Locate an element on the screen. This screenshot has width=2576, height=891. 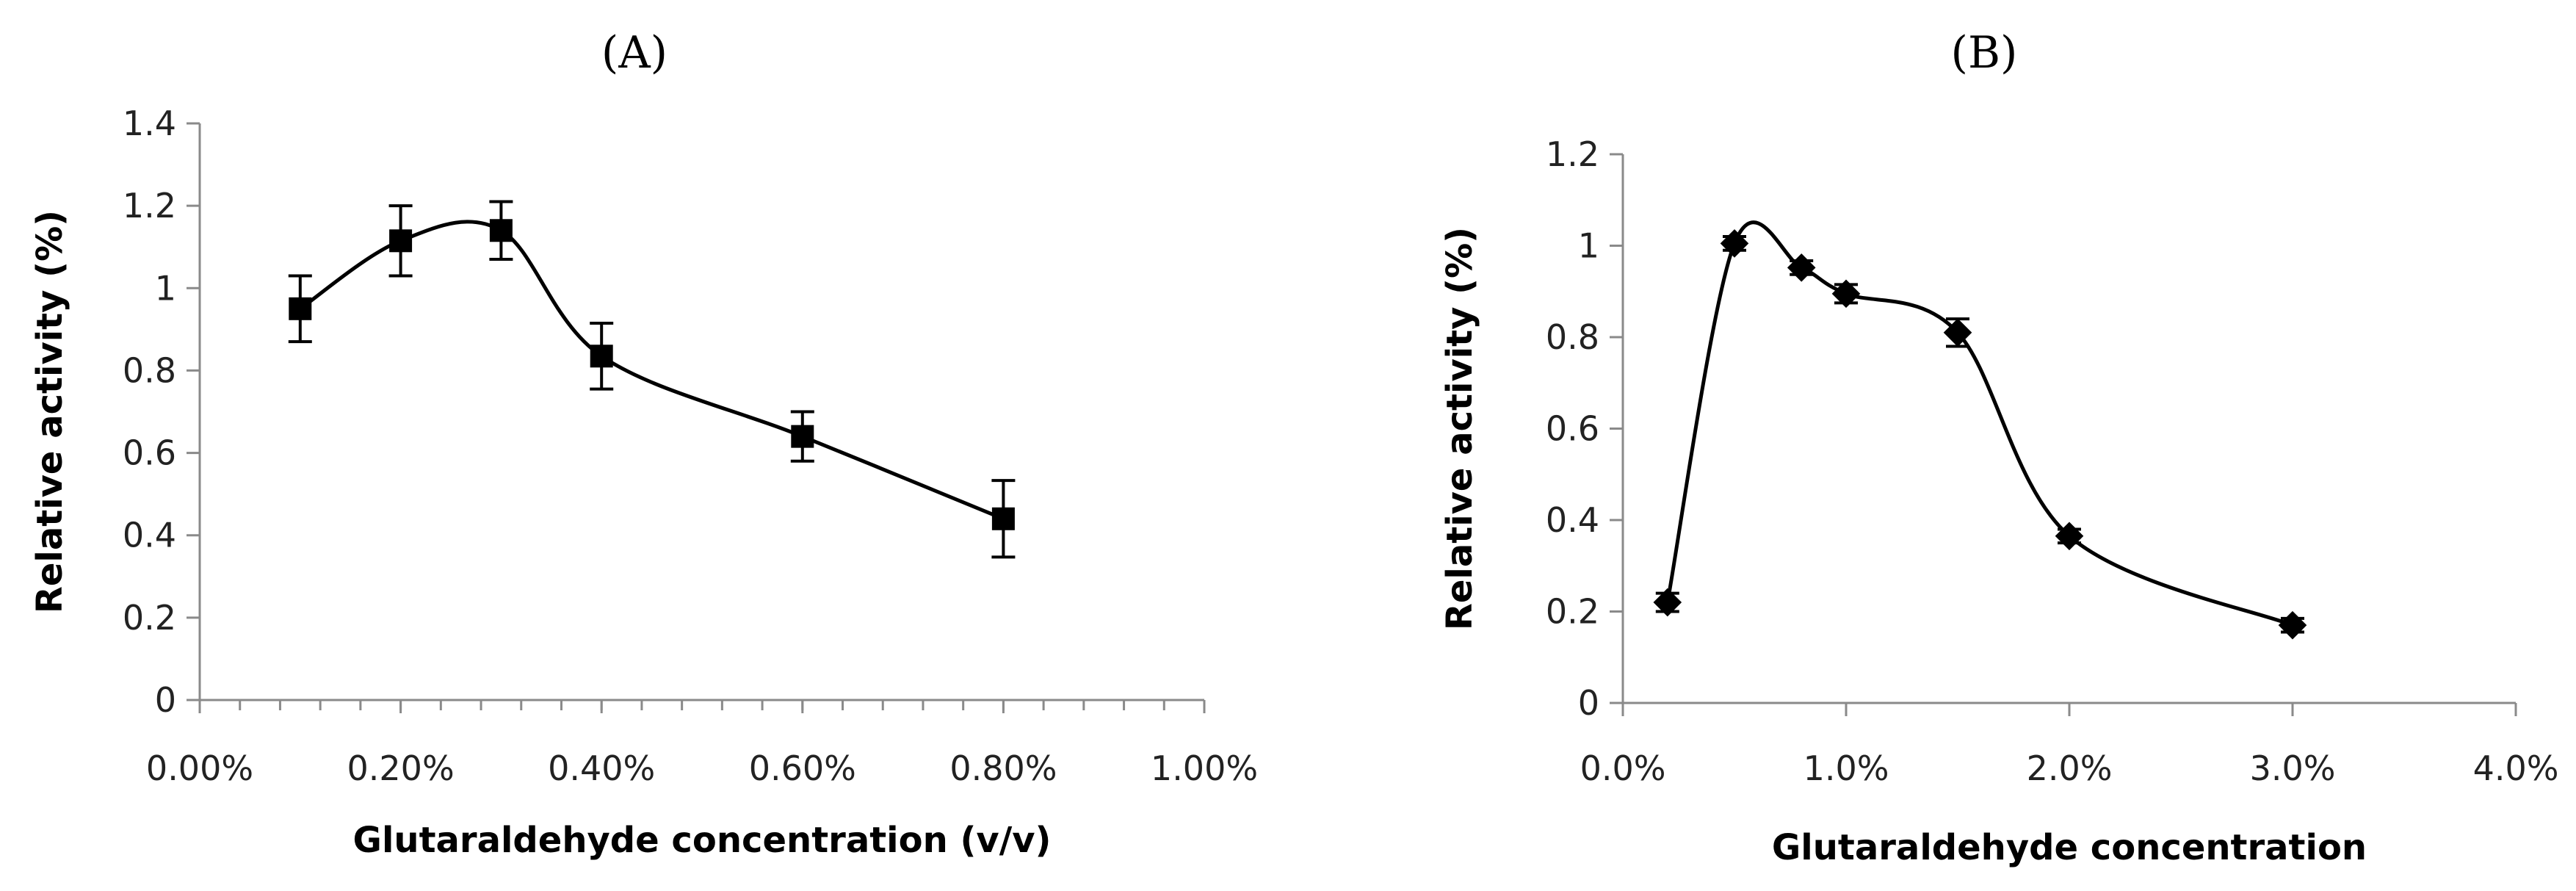
chart-a-y-tick-label: 1 is located at coordinates (165, 288).